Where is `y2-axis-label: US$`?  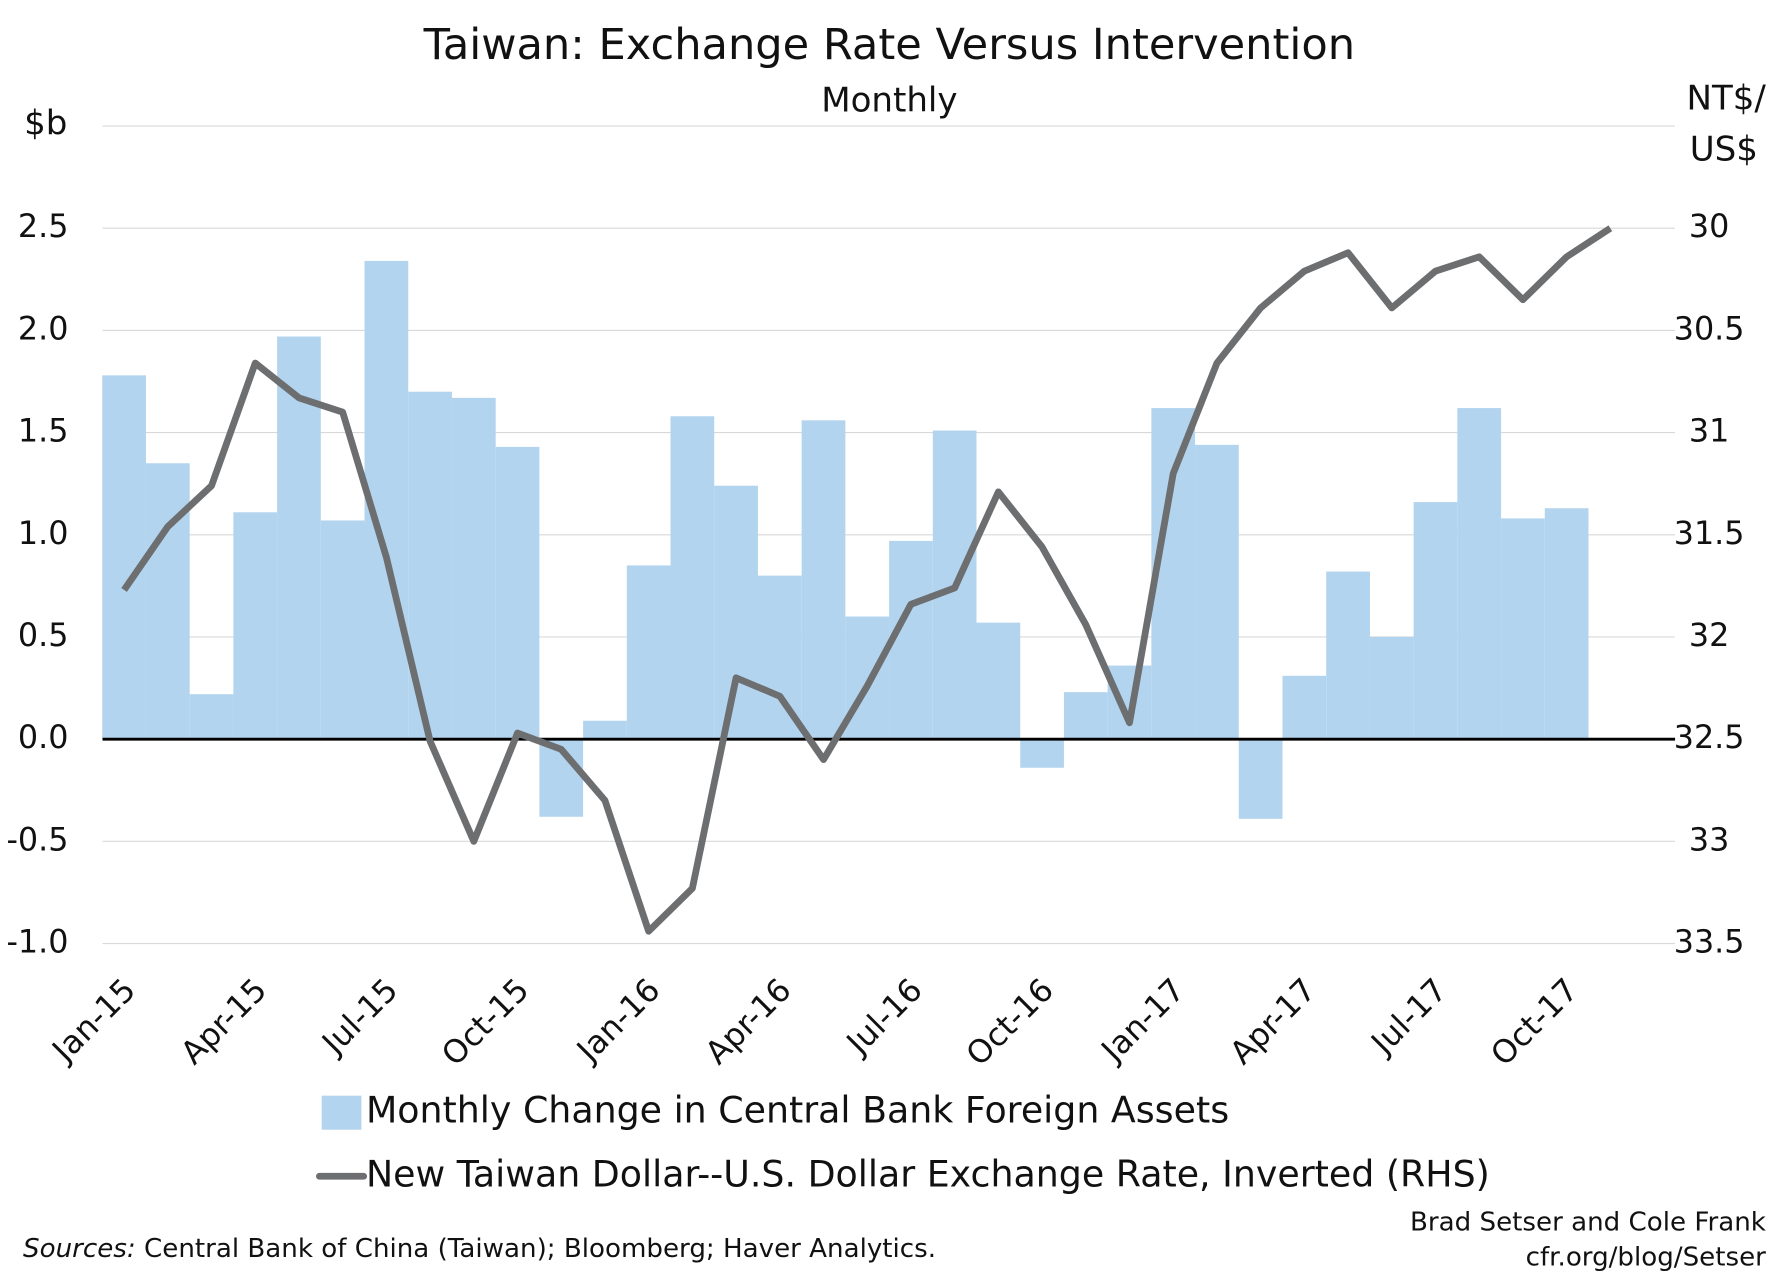
y2-axis-label: US$ is located at coordinates (1724, 150).